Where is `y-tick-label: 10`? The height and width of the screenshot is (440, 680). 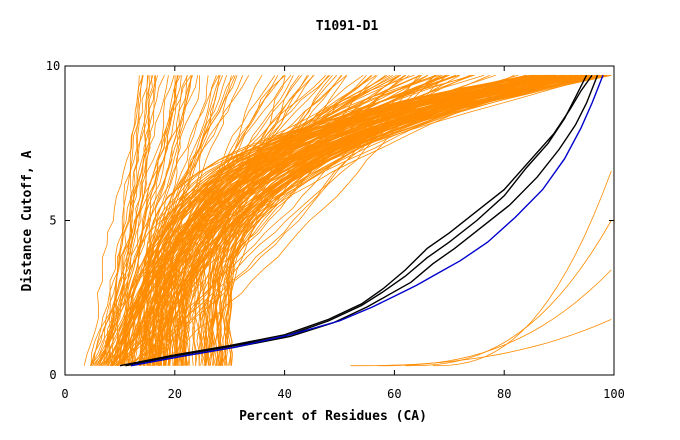
y-tick-label: 10 is located at coordinates (53, 66).